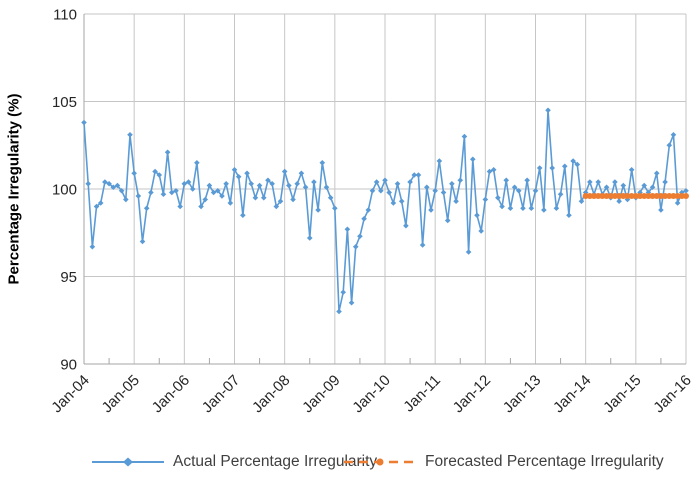 Image resolution: width=700 pixels, height=482 pixels. What do you see at coordinates (221, 394) in the screenshot?
I see `x-tick-label: Jan-07` at bounding box center [221, 394].